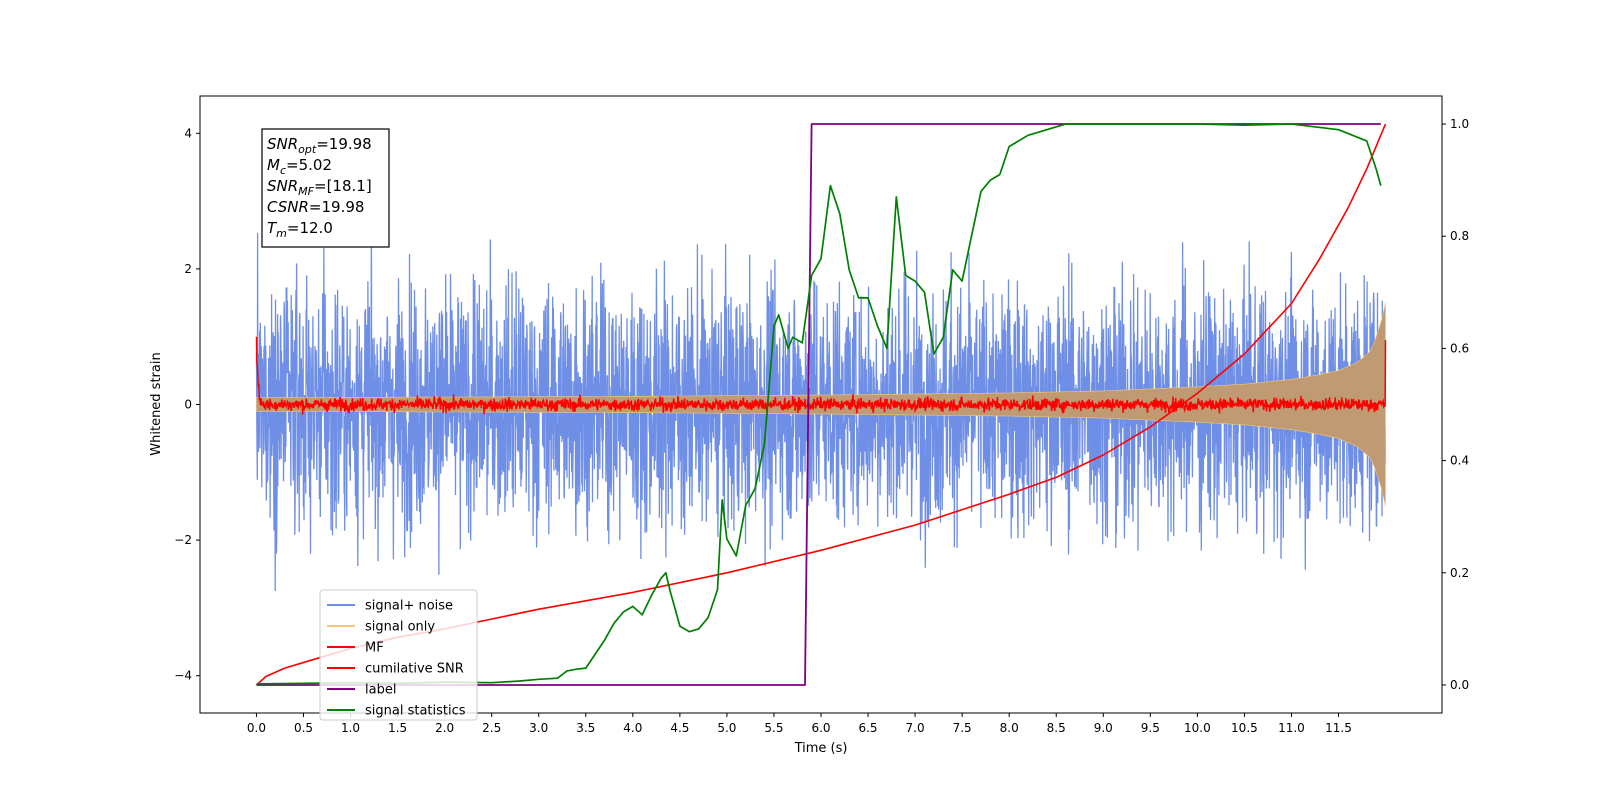  Describe the element at coordinates (915, 728) in the screenshot. I see `x-tick-label: 7.0` at that location.